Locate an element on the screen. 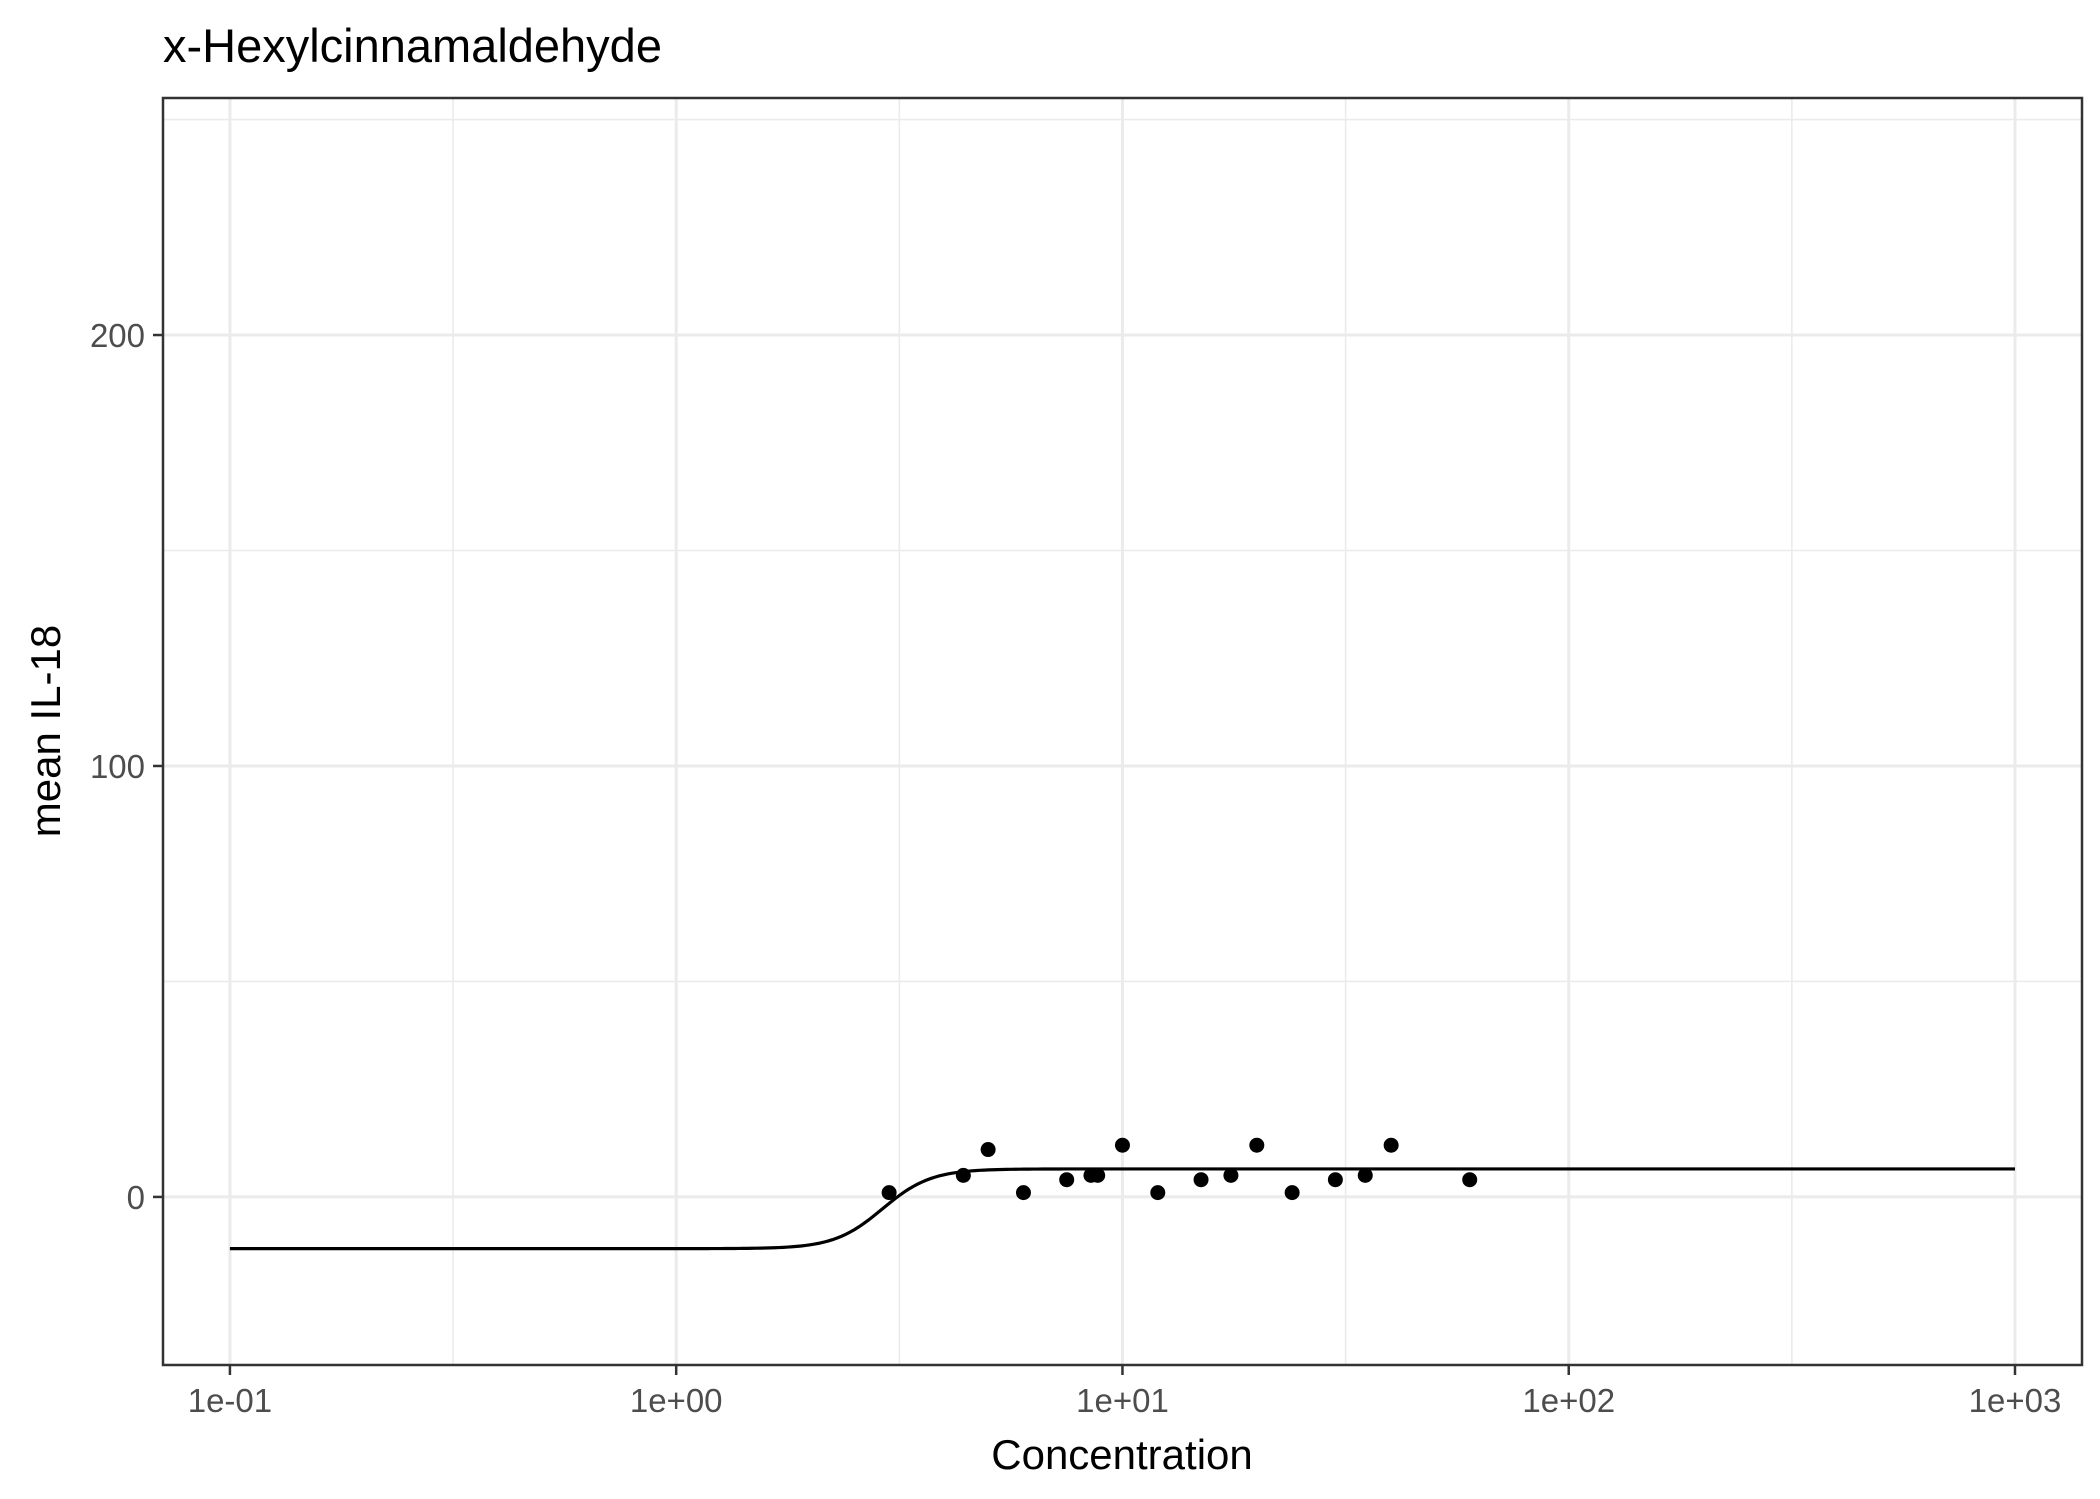 Image resolution: width=2100 pixels, height=1499 pixels. data-points-layer is located at coordinates (1179, 1169).